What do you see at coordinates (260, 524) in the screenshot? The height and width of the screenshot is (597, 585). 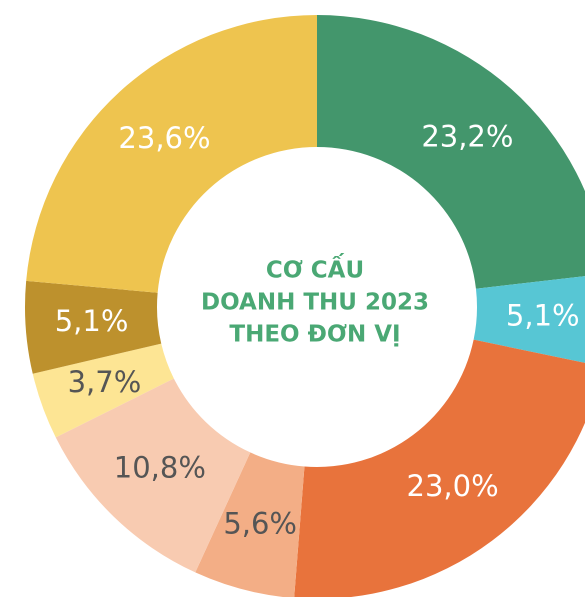 I see `slice-label: 5,6%` at bounding box center [260, 524].